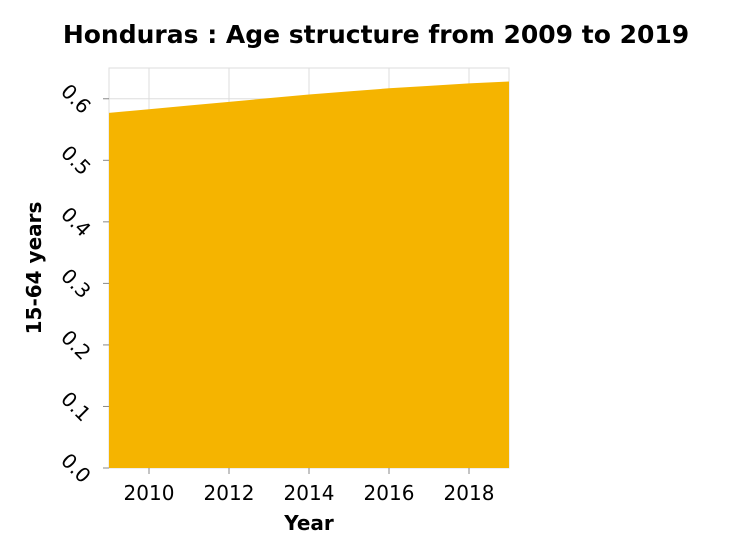  I want to click on y-axis-title: 15-64 years, so click(34, 268).